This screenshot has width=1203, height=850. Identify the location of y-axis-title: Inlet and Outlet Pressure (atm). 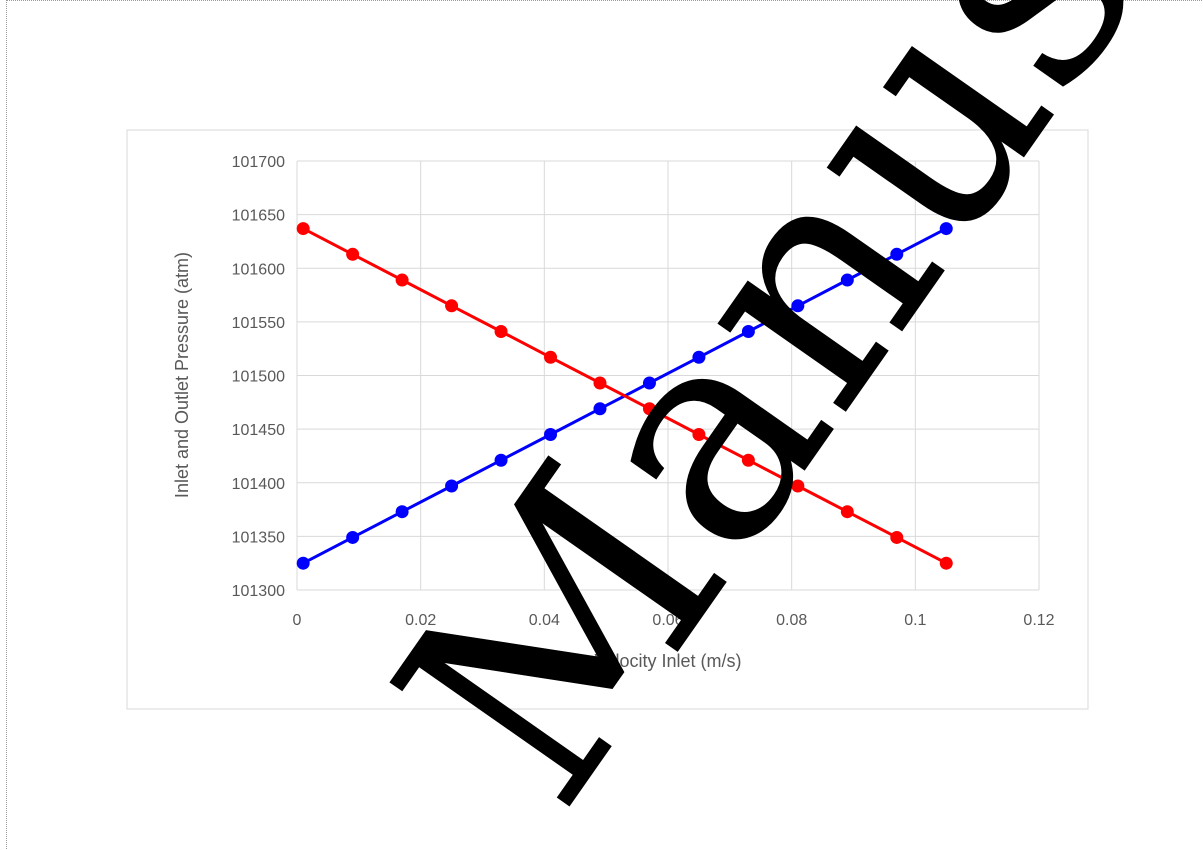
(182, 375).